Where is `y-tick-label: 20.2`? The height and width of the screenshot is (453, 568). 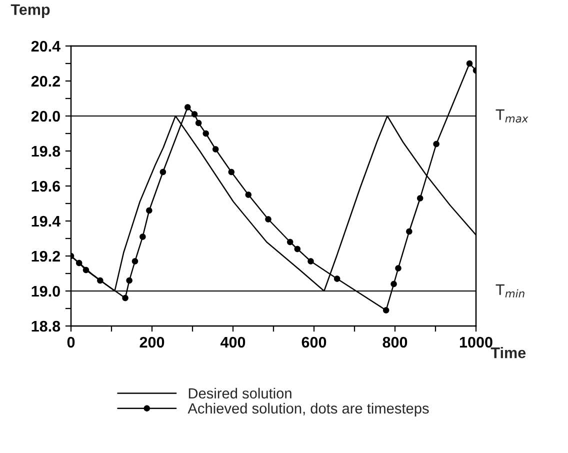
y-tick-label: 20.2 is located at coordinates (45, 81).